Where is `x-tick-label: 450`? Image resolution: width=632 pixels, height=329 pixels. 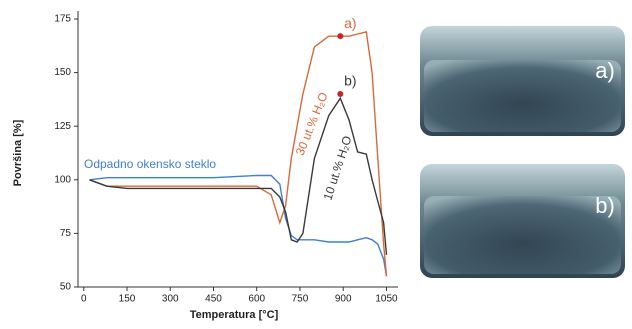
x-tick-label: 450 is located at coordinates (213, 299).